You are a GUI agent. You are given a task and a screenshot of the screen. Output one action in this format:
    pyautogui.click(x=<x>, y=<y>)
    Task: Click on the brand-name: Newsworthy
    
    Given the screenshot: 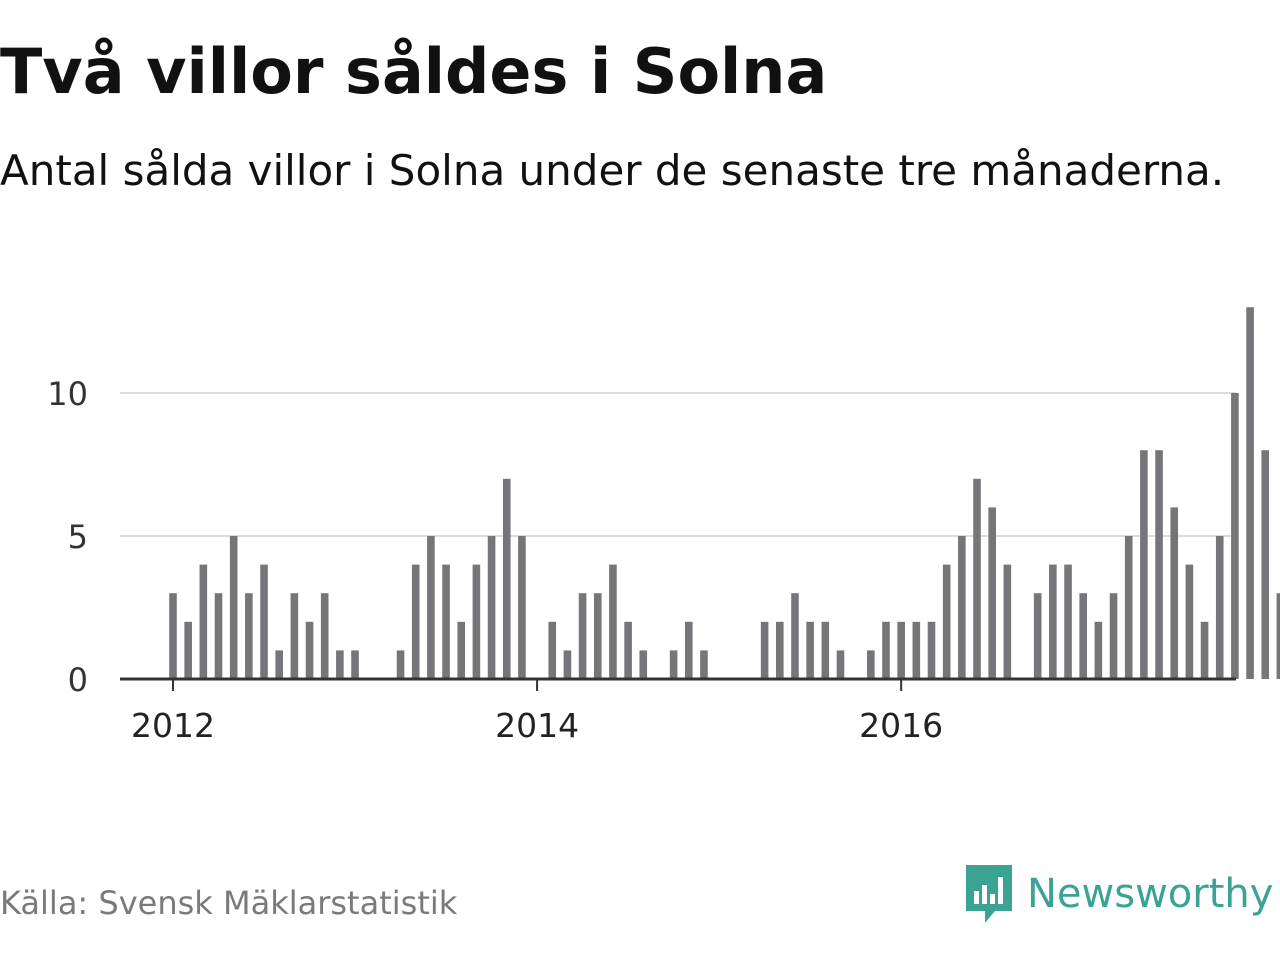 What is the action you would take?
    pyautogui.click(x=1150, y=894)
    